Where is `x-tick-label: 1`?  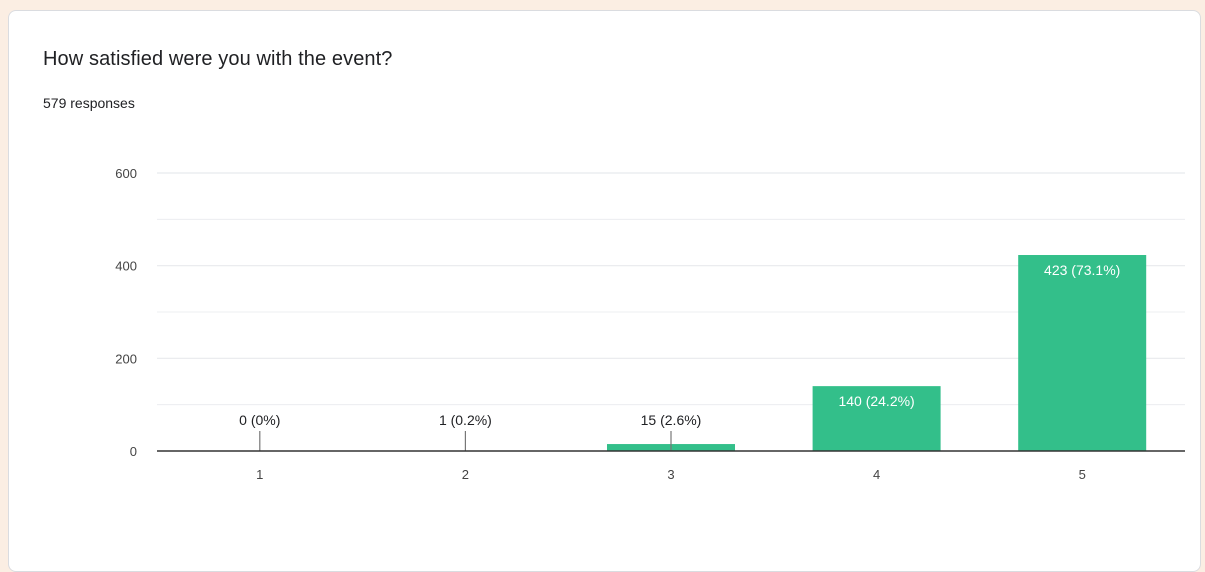
x-tick-label: 1 is located at coordinates (259, 474).